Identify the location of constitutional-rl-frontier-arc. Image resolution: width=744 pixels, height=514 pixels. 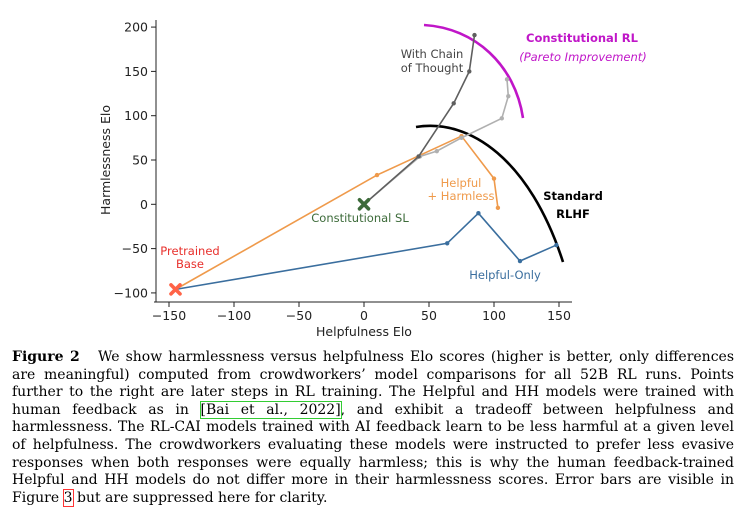
(474, 71).